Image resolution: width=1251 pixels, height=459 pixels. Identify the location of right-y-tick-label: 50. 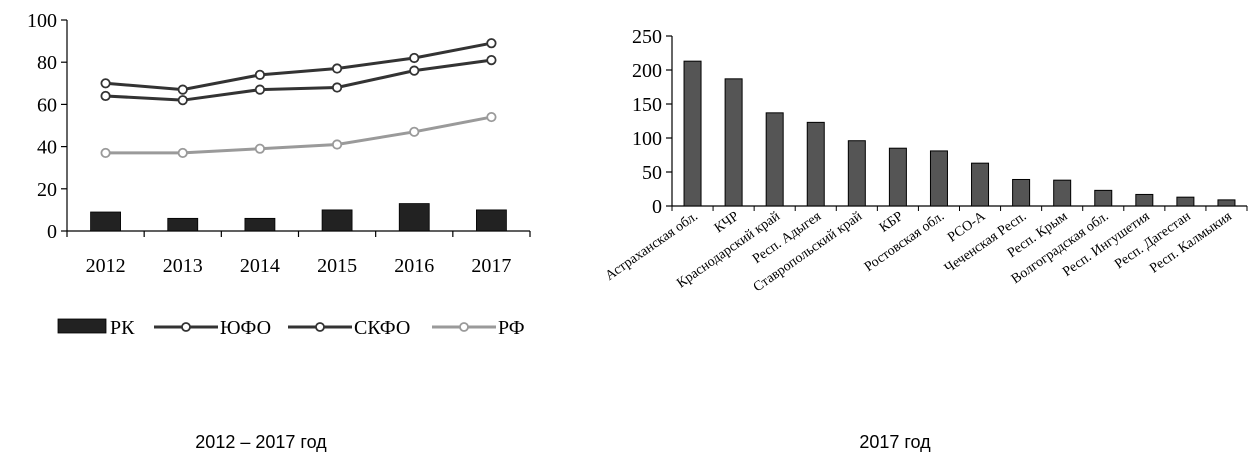
(652, 173).